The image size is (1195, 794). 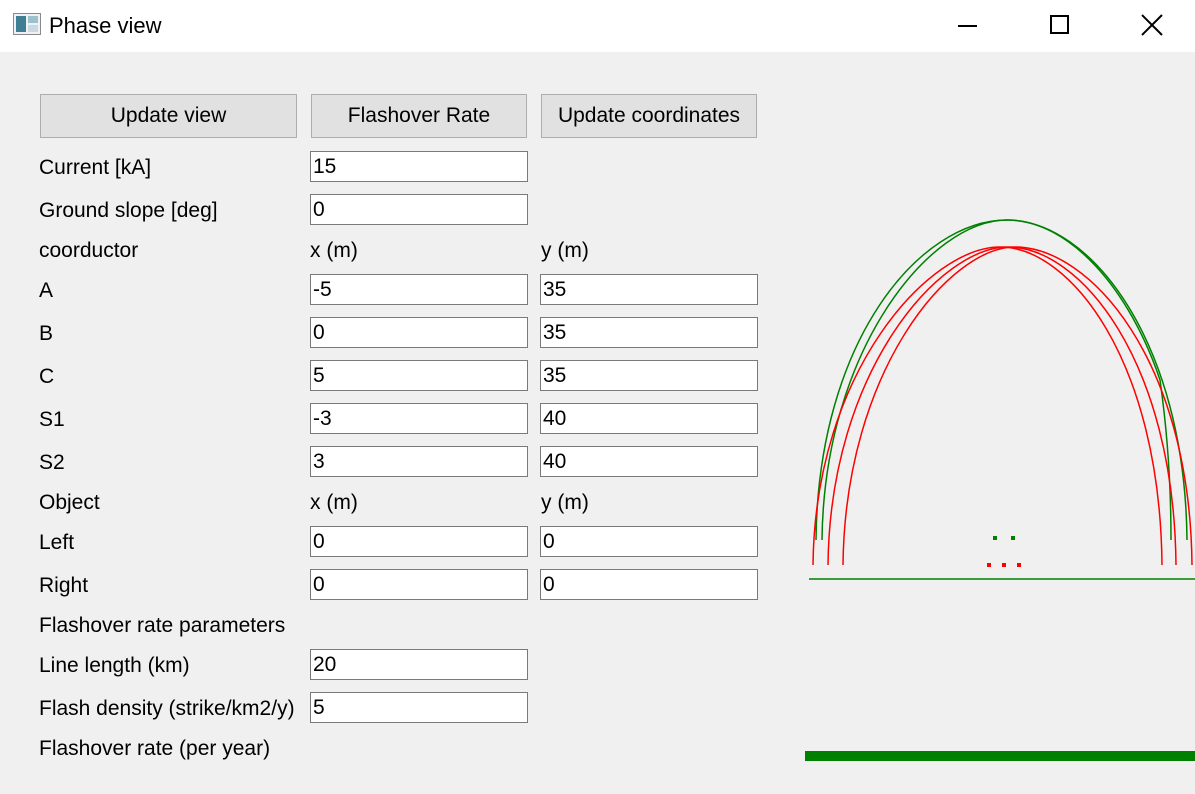 I want to click on object-y-header: y (m), so click(x=565, y=502).